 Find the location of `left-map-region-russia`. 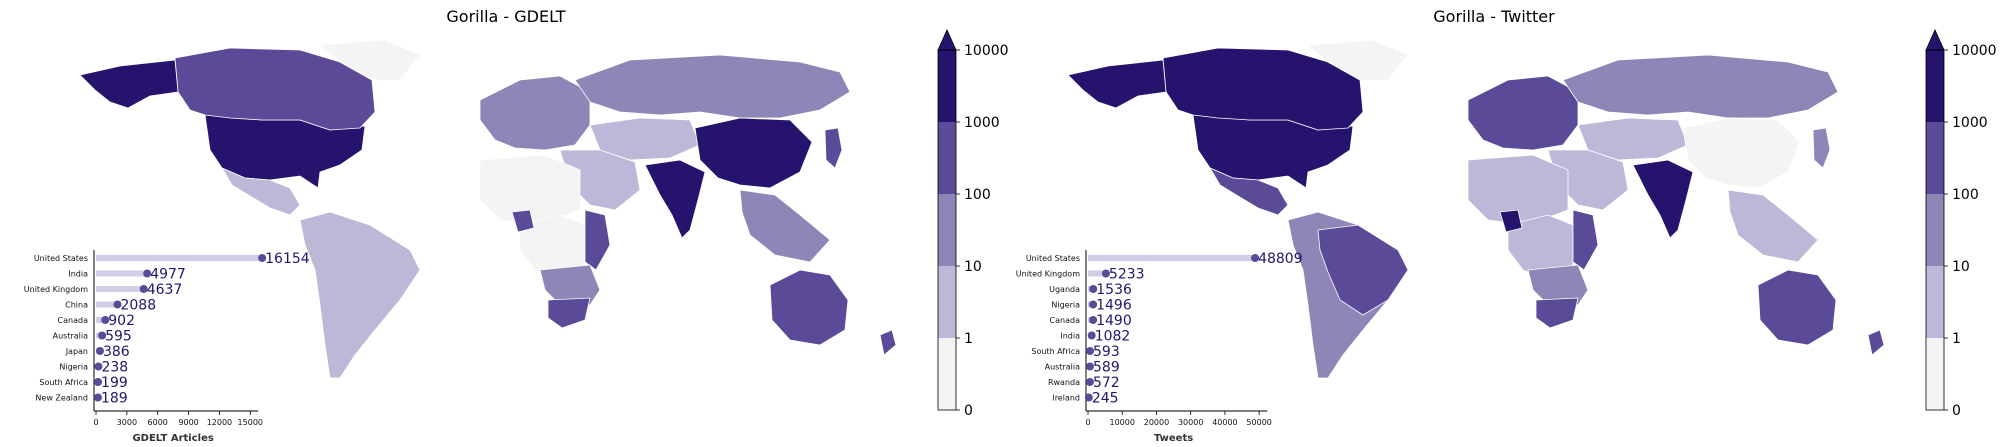

left-map-region-russia is located at coordinates (712, 86).